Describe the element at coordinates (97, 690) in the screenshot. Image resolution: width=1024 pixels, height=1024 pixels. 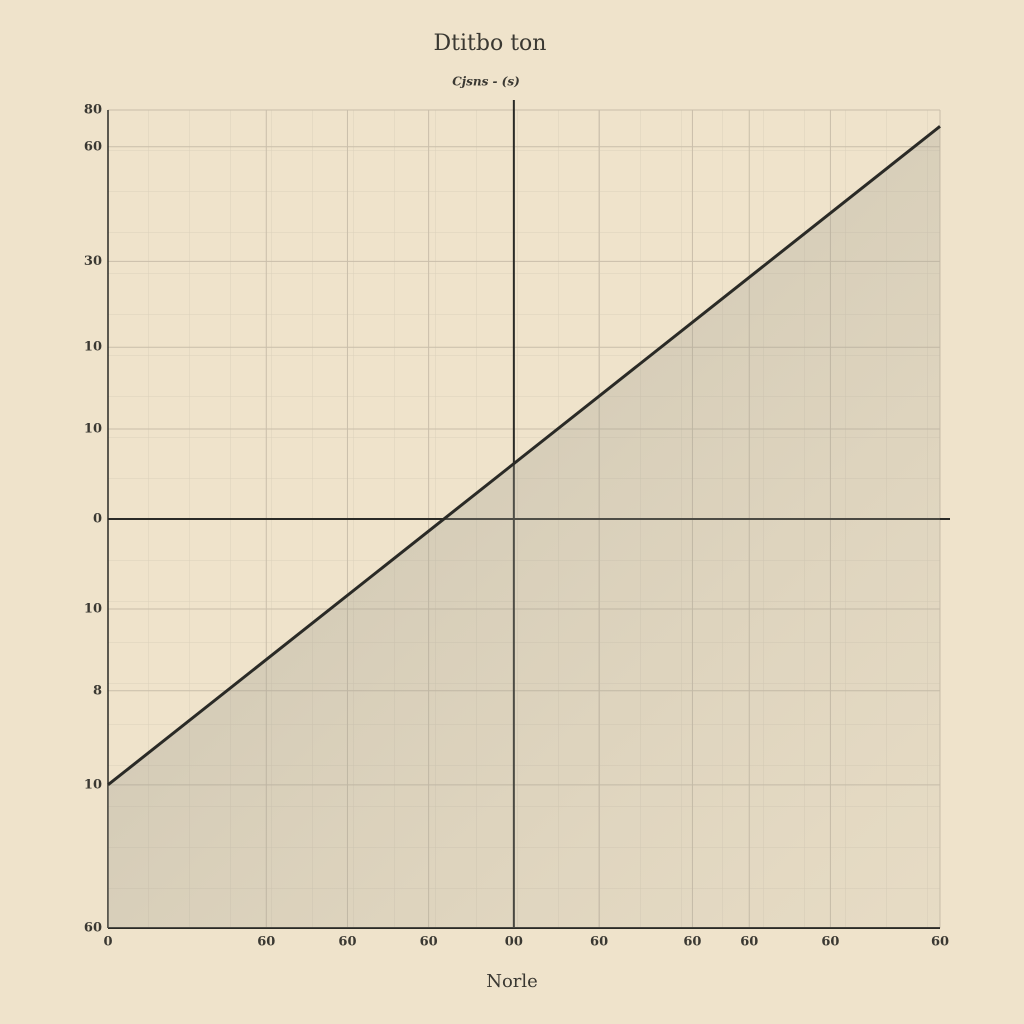
I see `y-tick-label: 8` at that location.